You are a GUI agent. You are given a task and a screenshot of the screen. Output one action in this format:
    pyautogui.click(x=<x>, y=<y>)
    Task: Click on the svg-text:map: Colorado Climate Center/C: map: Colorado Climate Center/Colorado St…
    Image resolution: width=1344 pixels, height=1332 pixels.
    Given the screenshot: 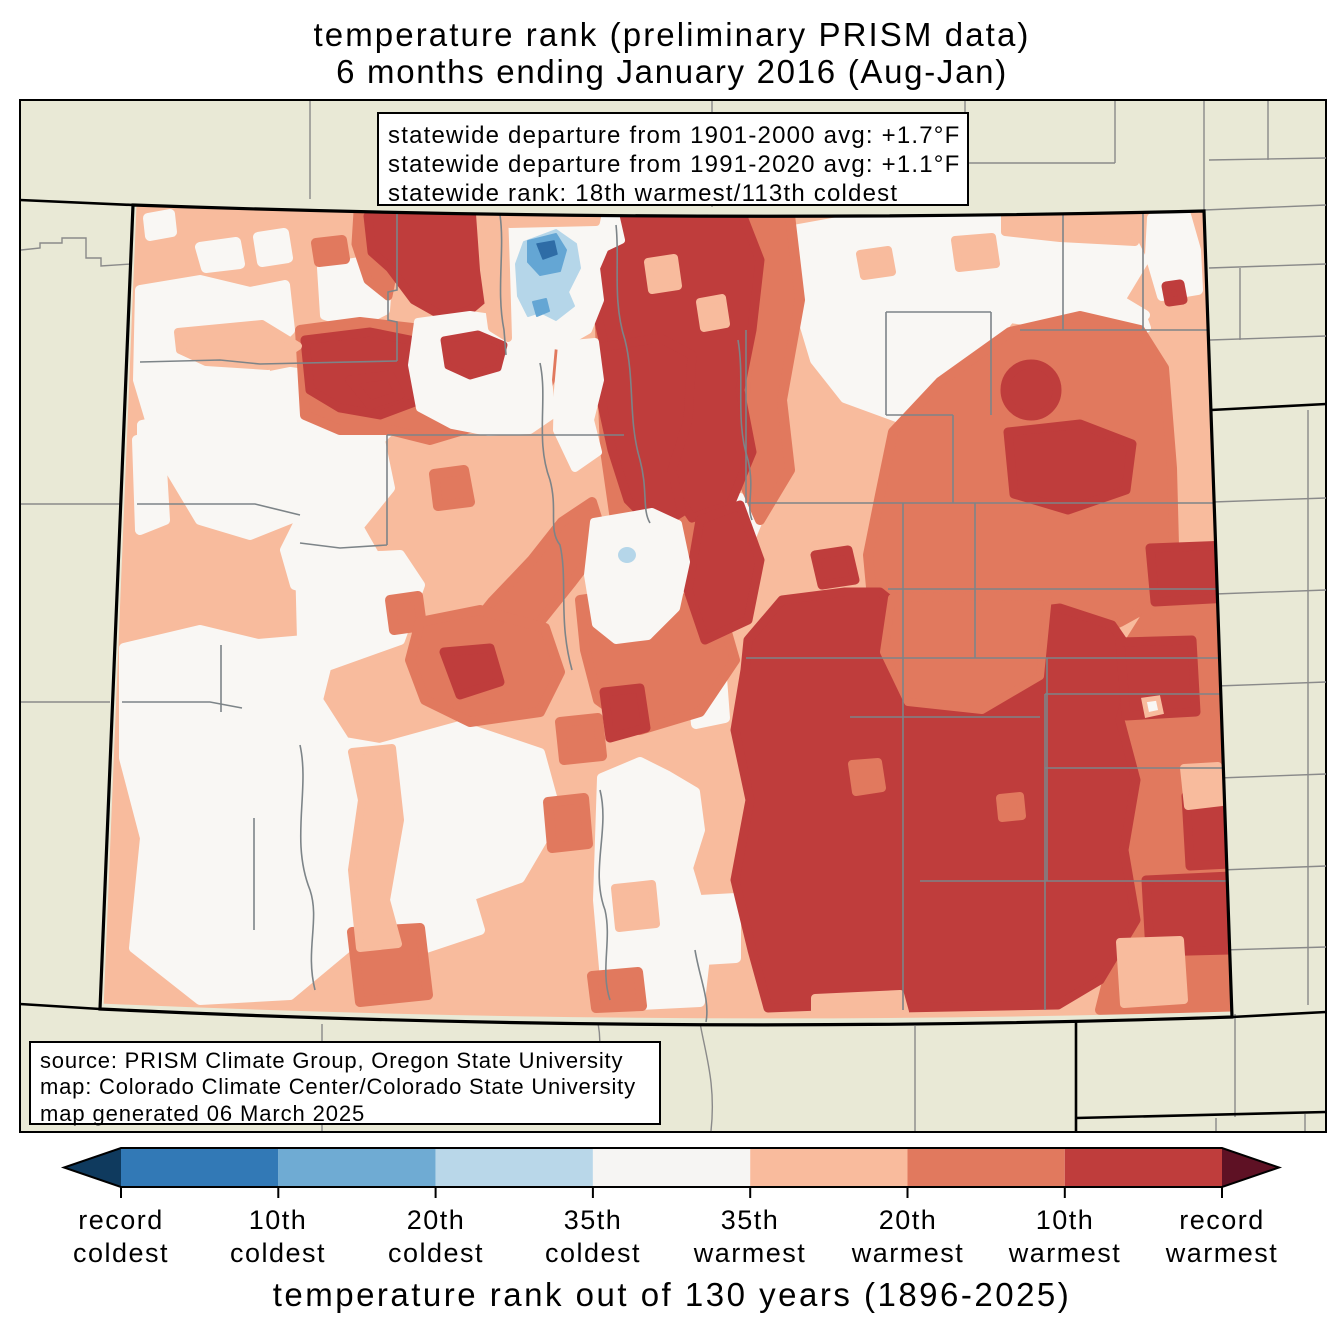 What is the action you would take?
    pyautogui.click(x=338, y=1086)
    